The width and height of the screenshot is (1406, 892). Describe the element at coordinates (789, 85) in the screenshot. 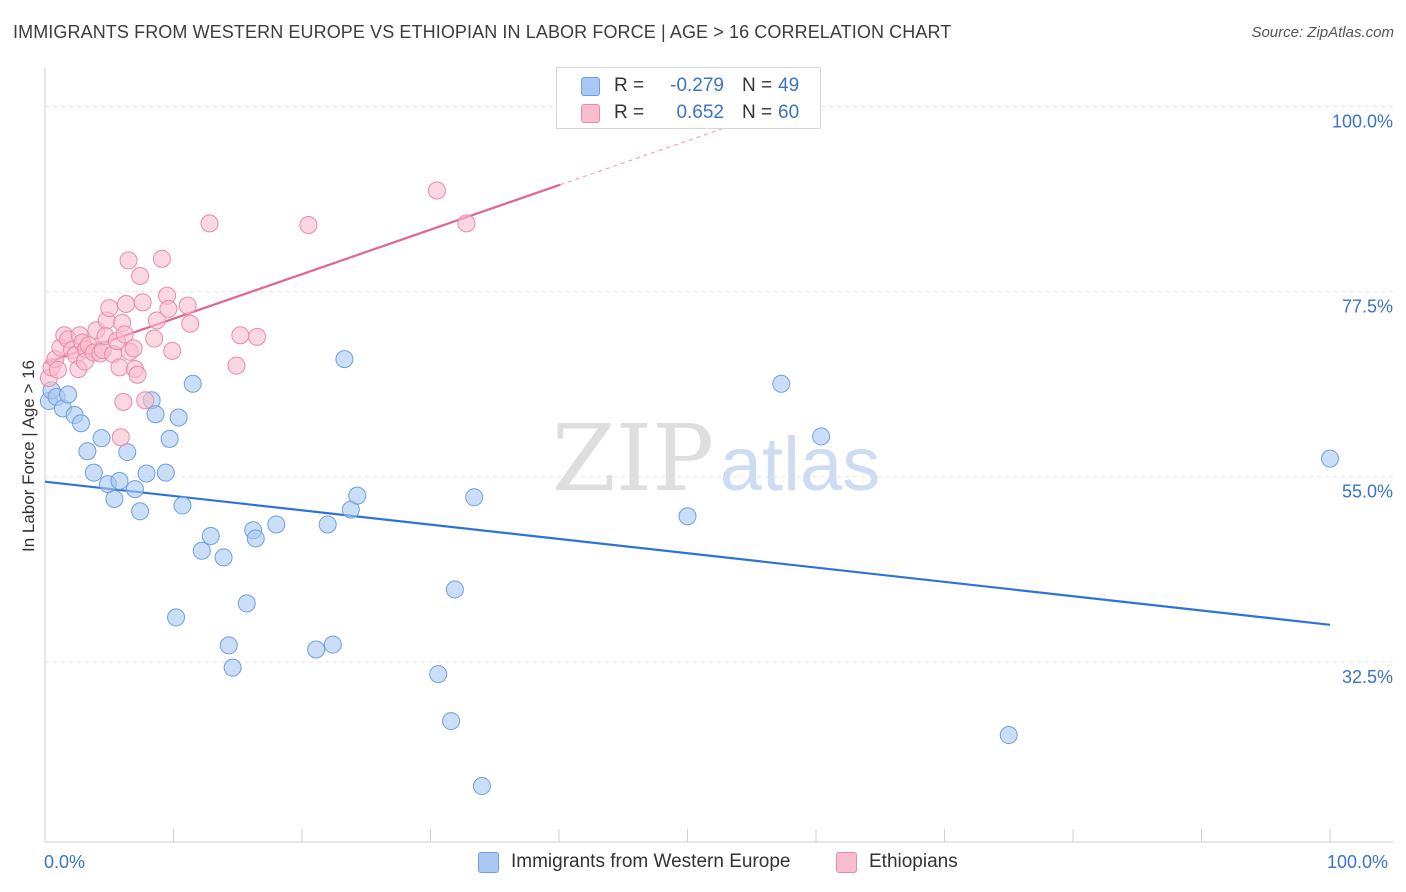

I see `legend-n-value: 49` at that location.